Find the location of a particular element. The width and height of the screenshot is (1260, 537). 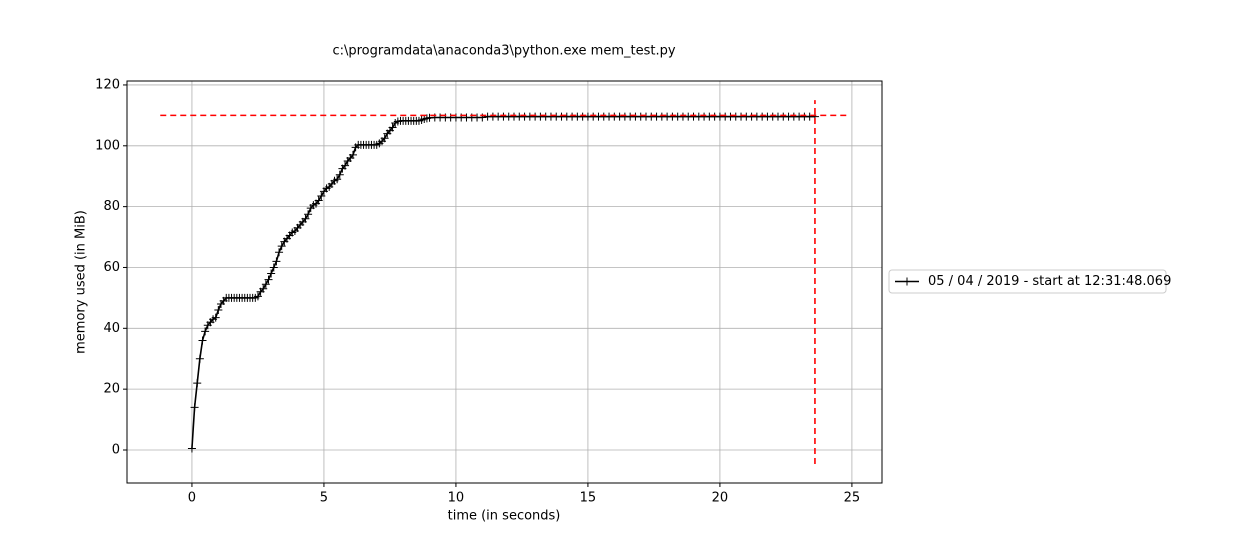

legend-label: 05 / 04 / 2019 - start at 12:31:48.069 is located at coordinates (1049, 281).